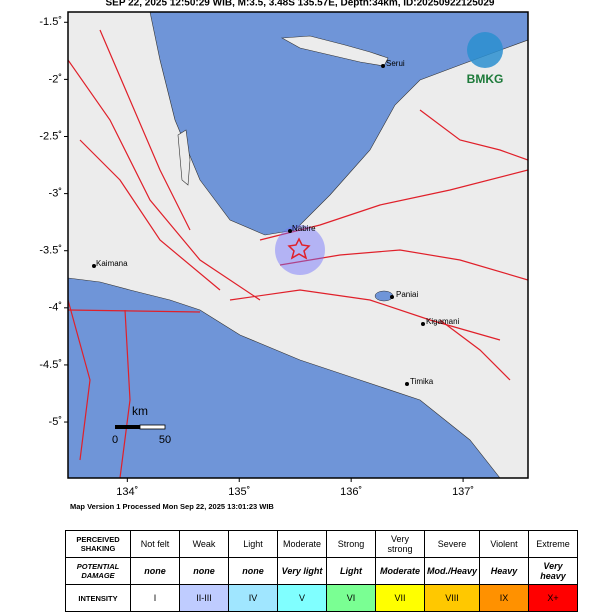 This screenshot has width=600, height=612. I want to click on table-cell: Not felt, so click(155, 544).